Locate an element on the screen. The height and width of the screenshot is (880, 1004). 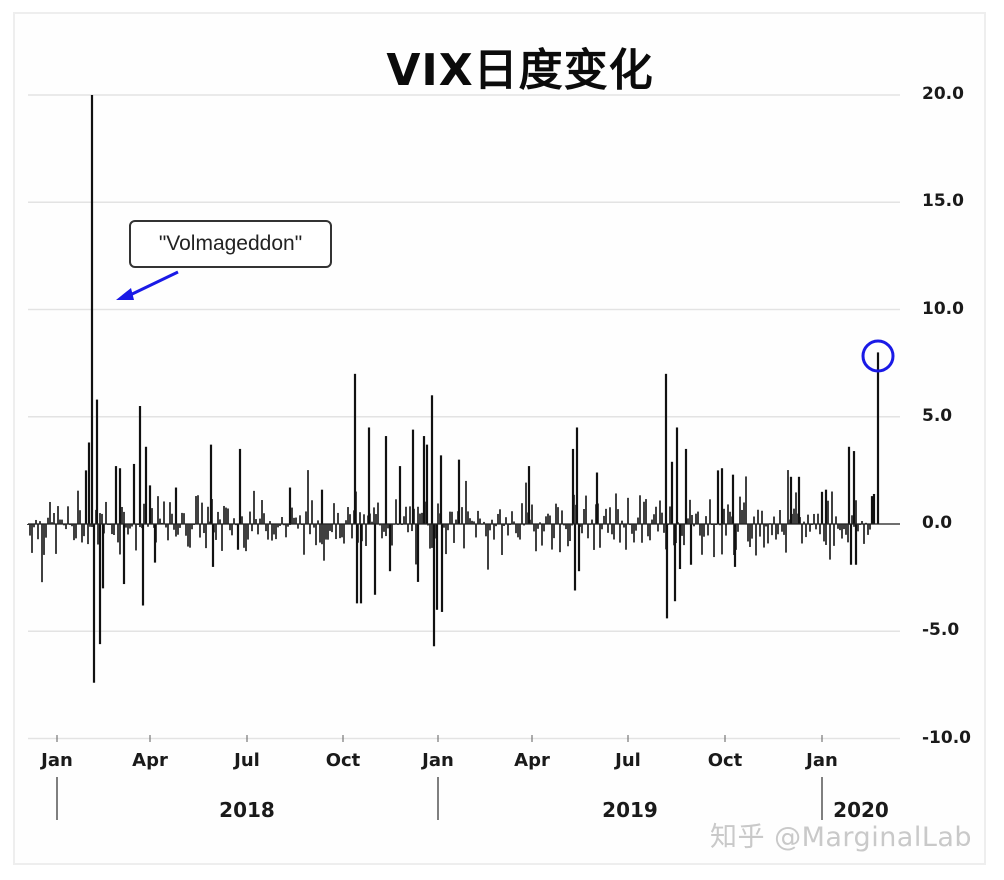
watermark: 知乎 @MarginalLab is located at coordinates (841, 837).